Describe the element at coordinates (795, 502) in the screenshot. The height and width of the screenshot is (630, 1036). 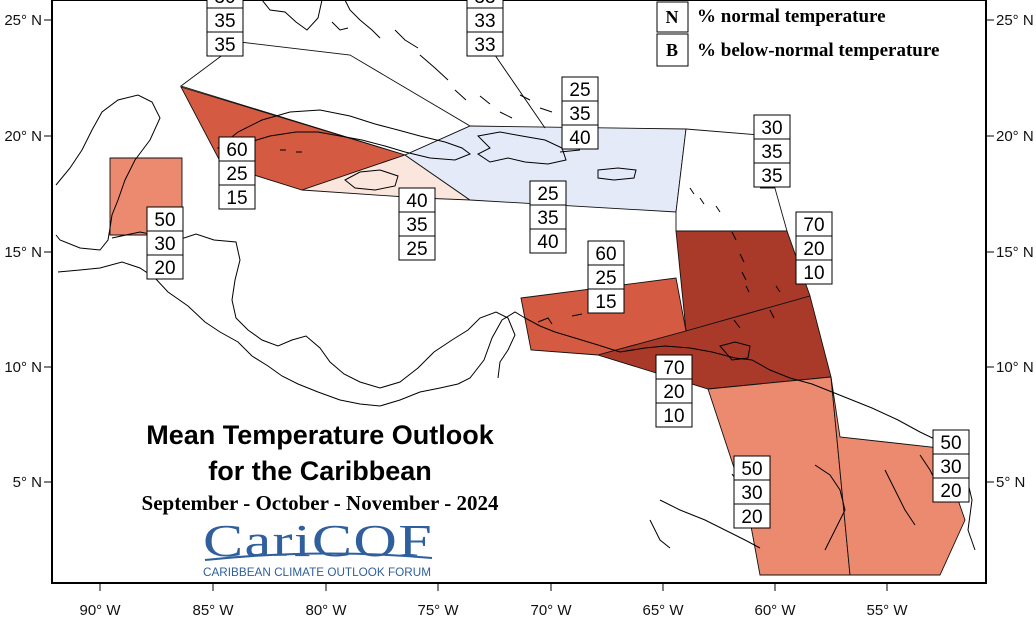
I see `south-america-interior` at that location.